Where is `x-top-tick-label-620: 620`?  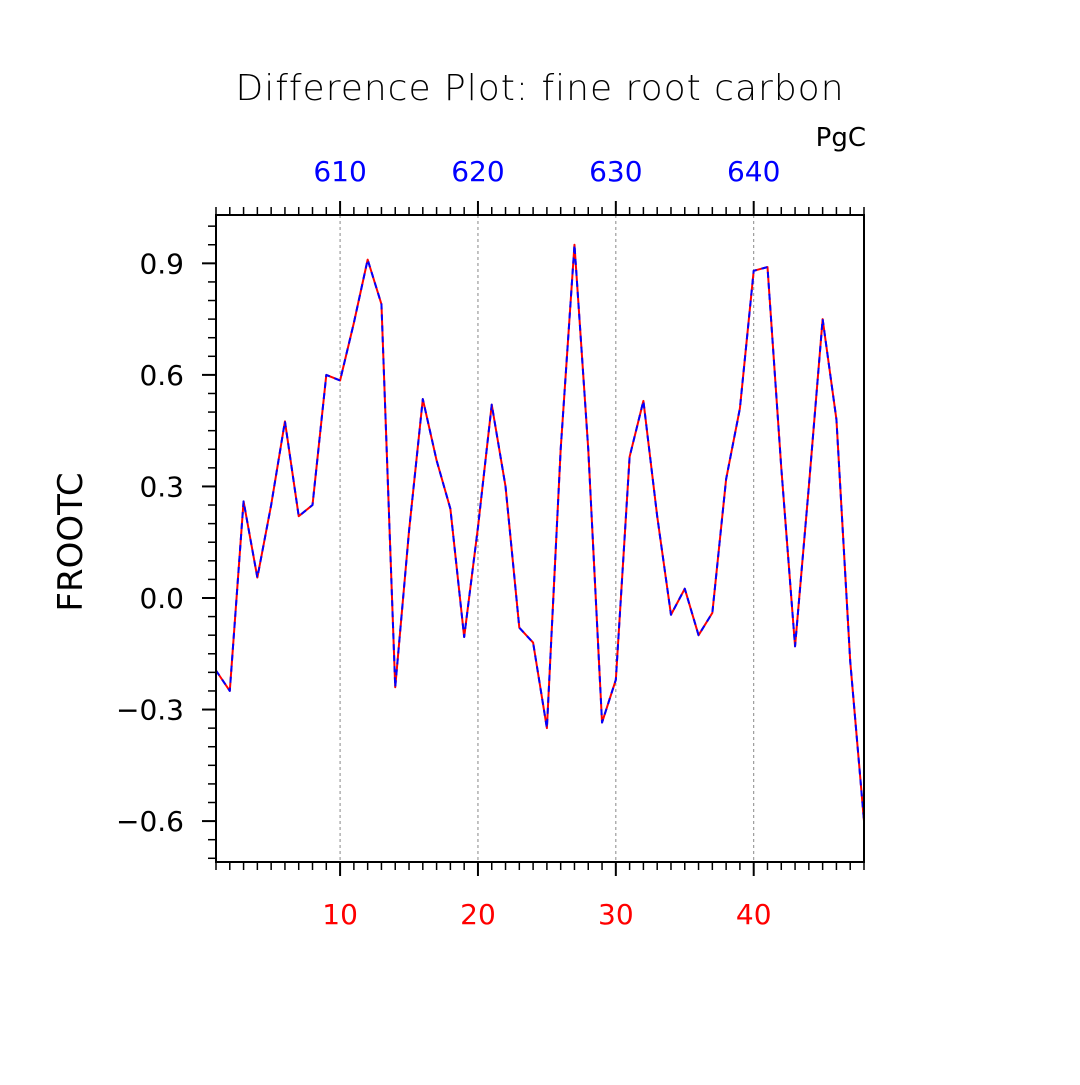 x-top-tick-label-620: 620 is located at coordinates (477, 171).